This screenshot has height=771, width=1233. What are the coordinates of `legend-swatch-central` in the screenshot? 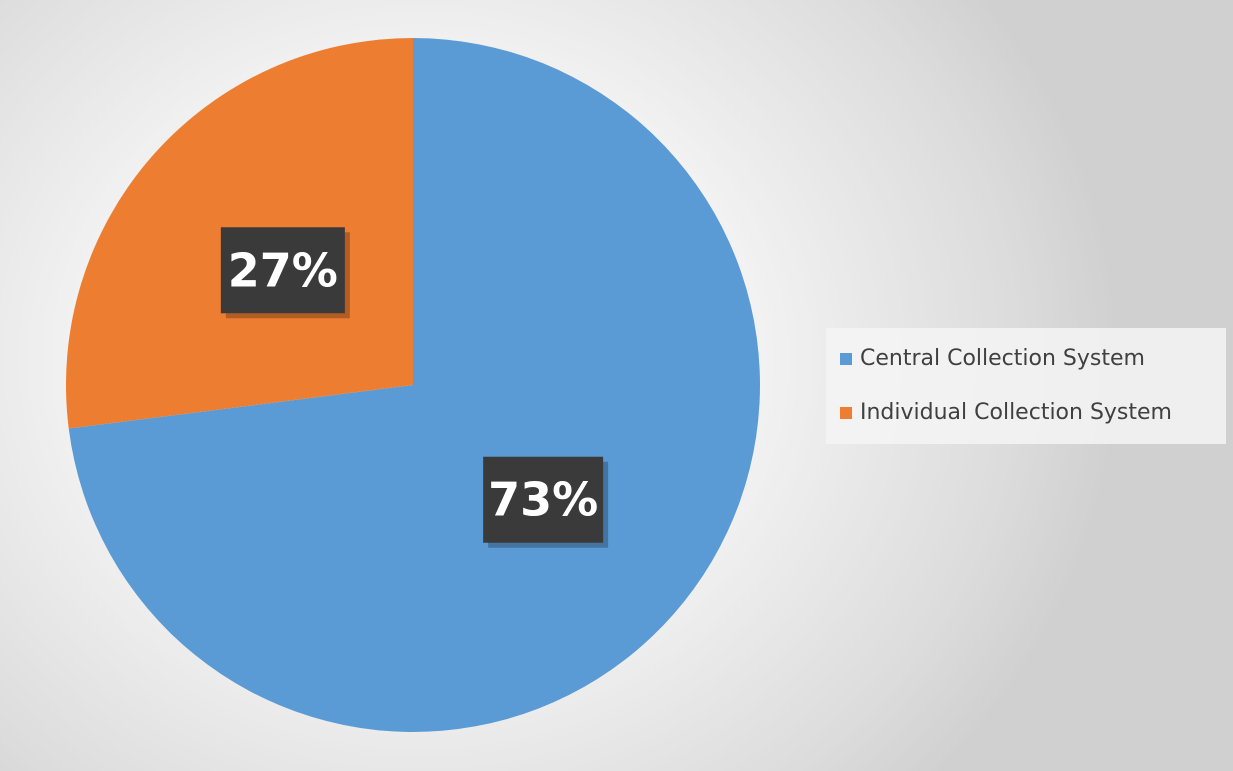 It's located at (846, 358).